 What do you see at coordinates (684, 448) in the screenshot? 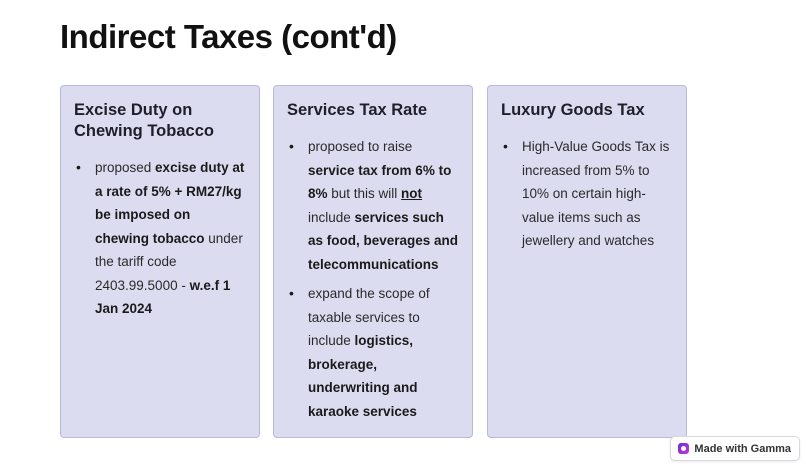
I see `gamma-logo-icon` at bounding box center [684, 448].